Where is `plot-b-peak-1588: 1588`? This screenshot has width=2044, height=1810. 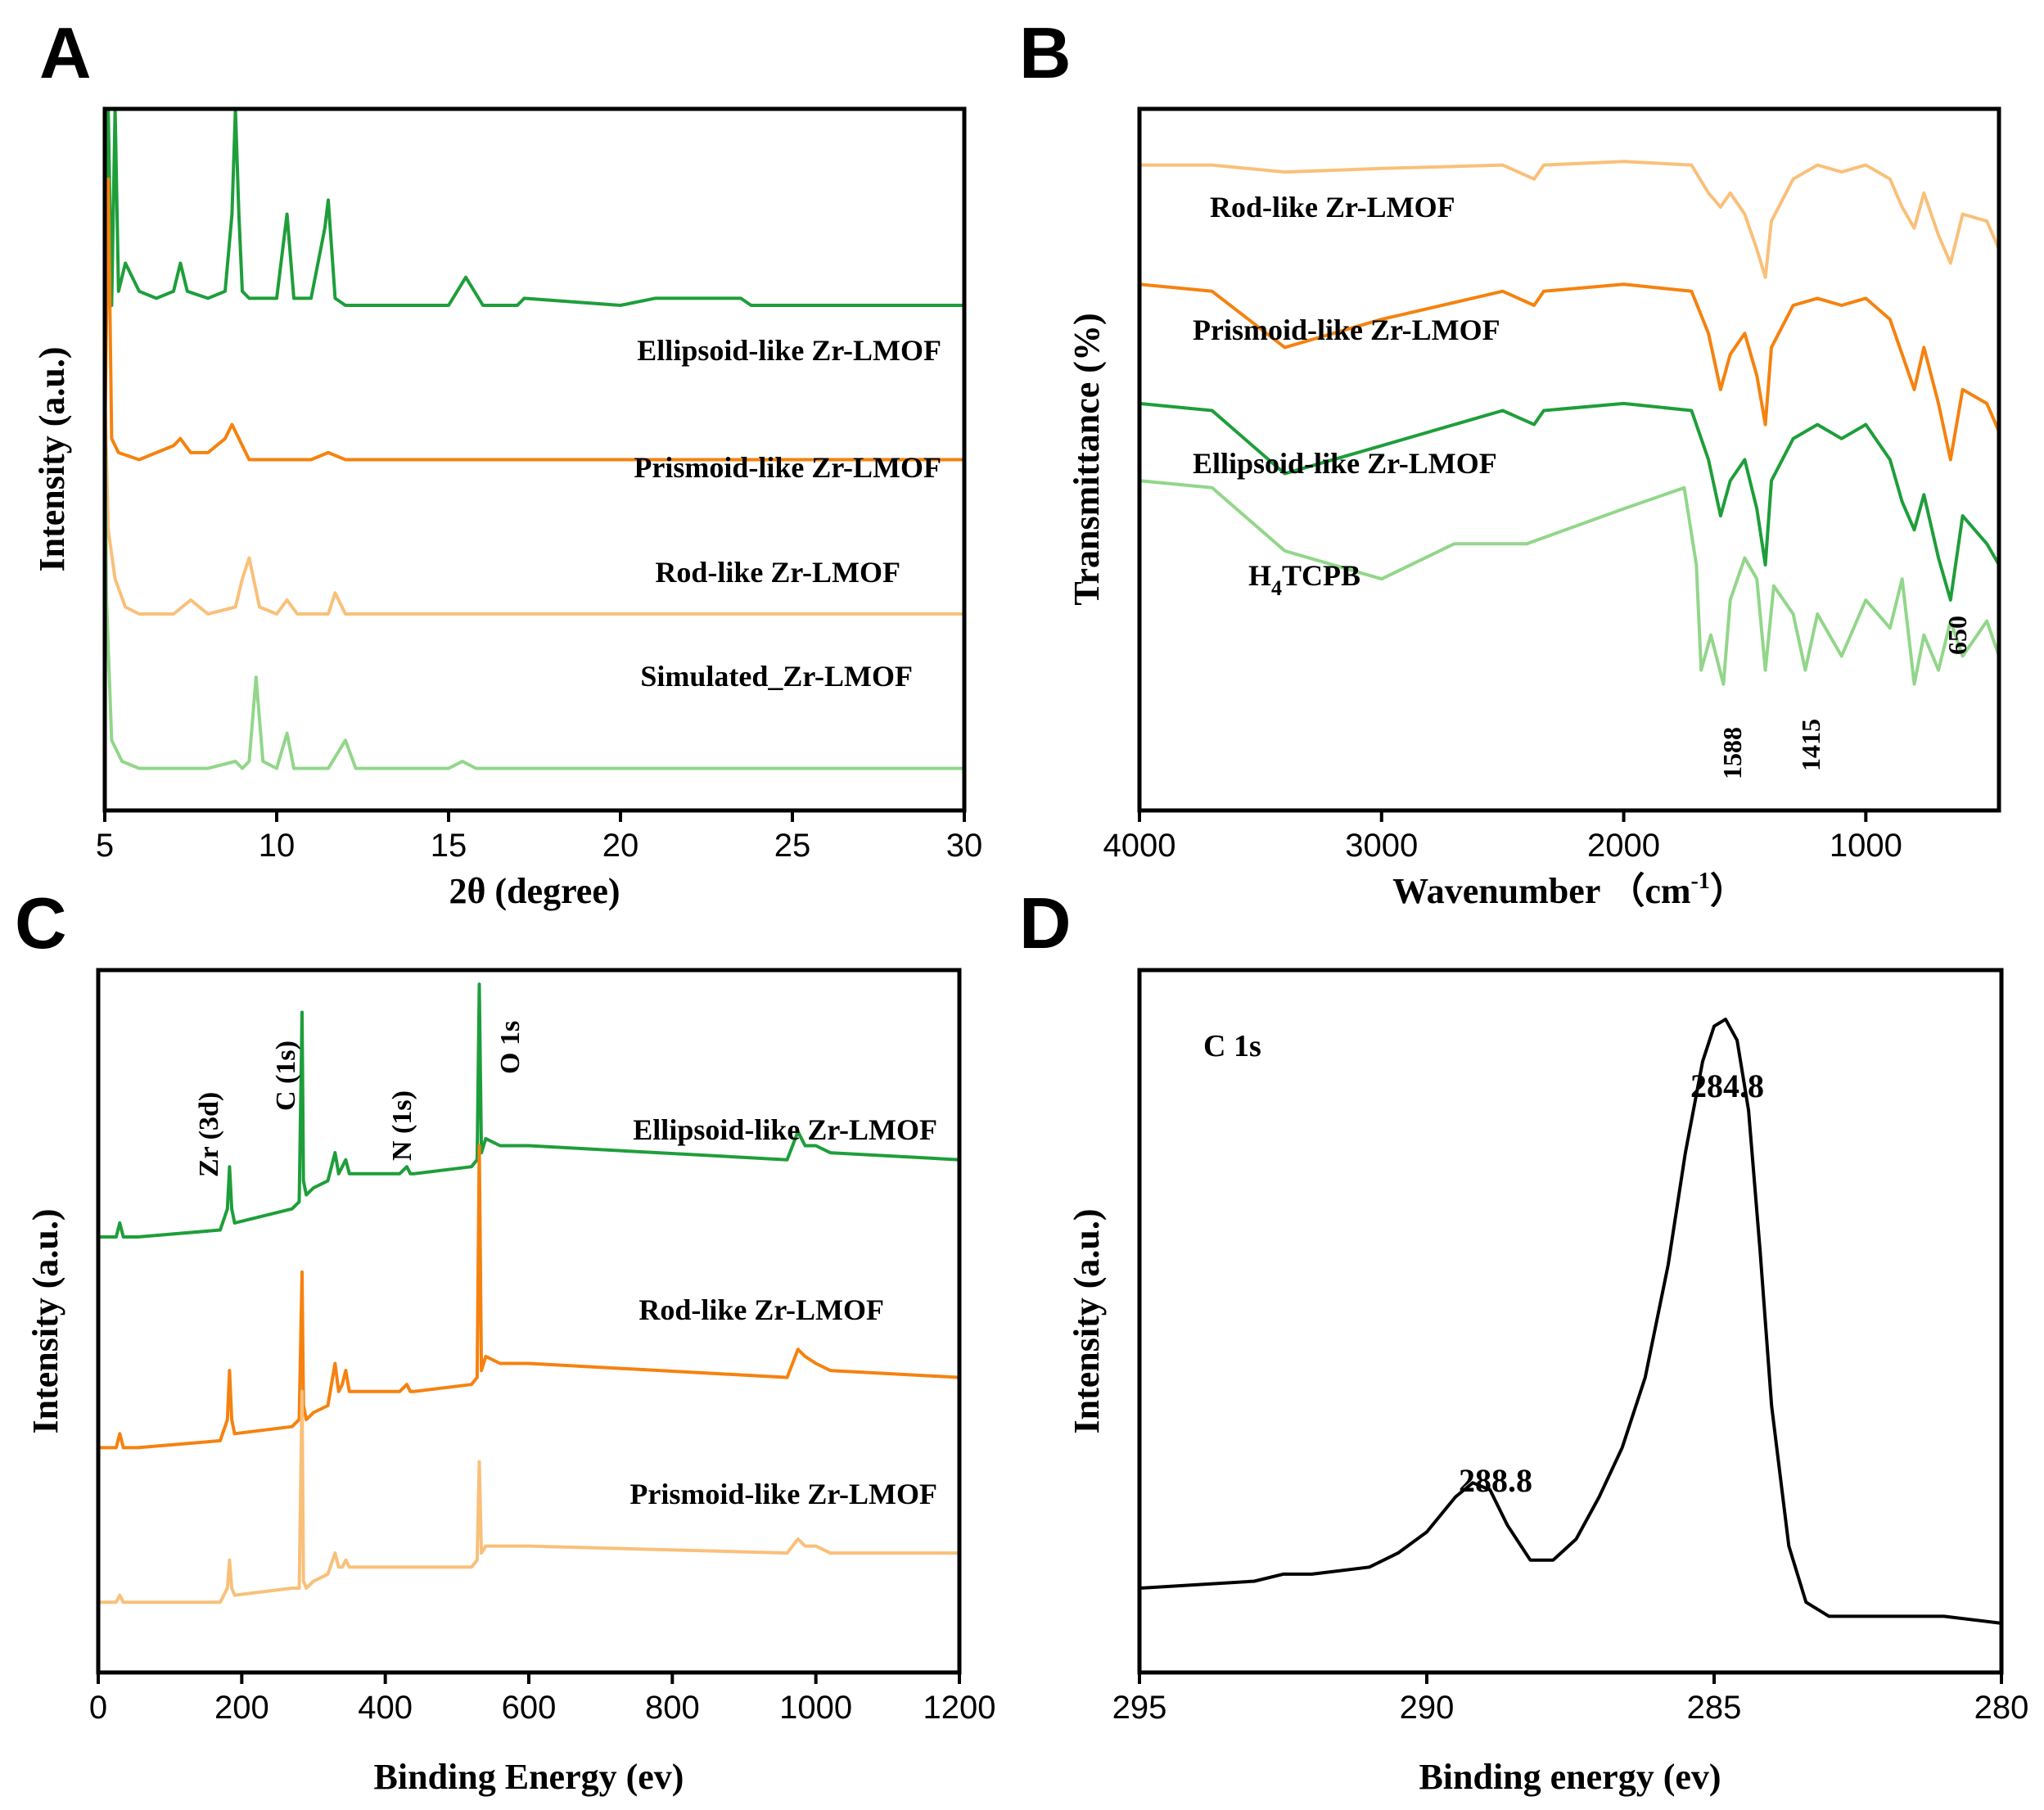 plot-b-peak-1588: 1588 is located at coordinates (1732, 753).